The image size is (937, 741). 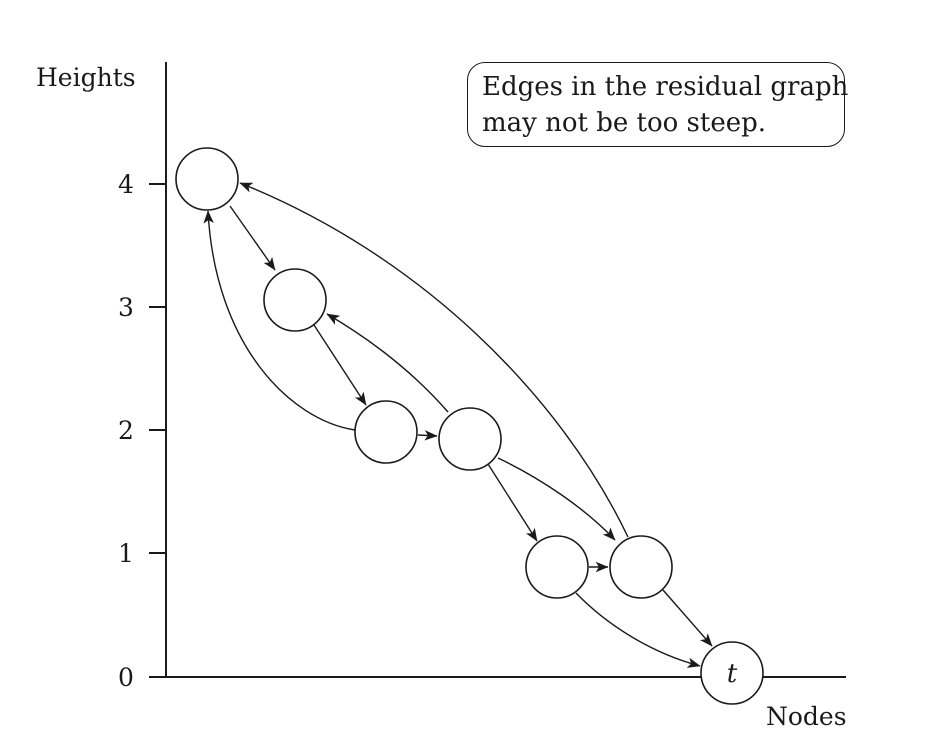 What do you see at coordinates (556, 499) in the screenshot?
I see `edge-n4-n6` at bounding box center [556, 499].